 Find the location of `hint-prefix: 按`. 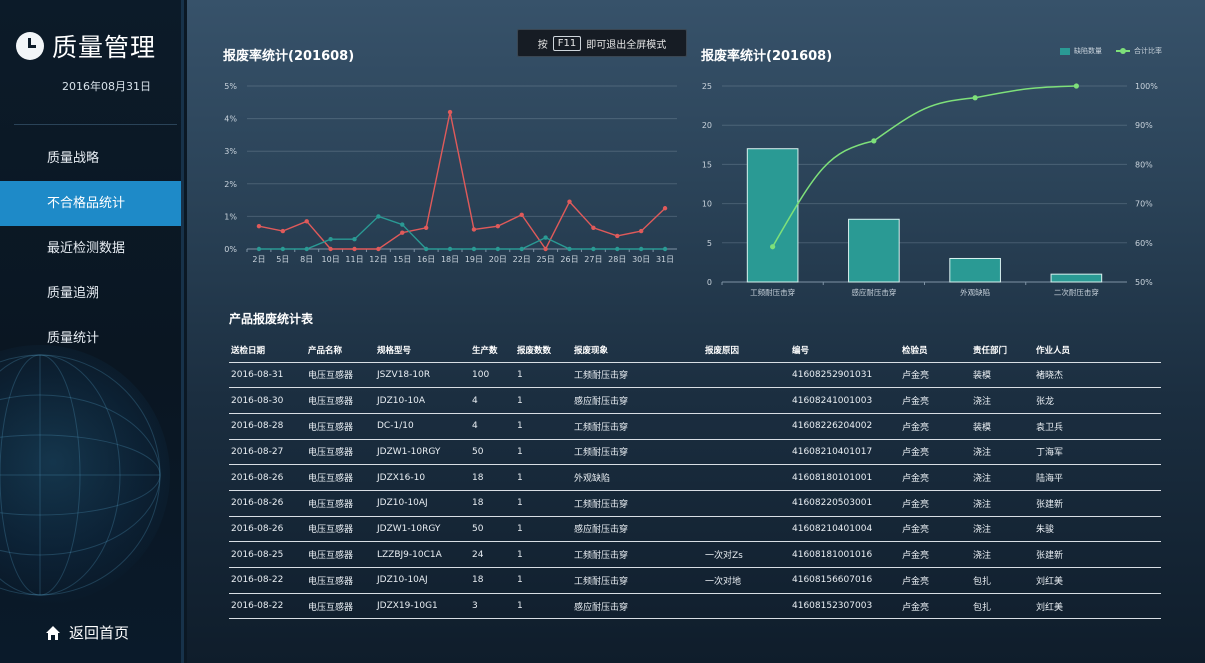

hint-prefix: 按 is located at coordinates (542, 45).